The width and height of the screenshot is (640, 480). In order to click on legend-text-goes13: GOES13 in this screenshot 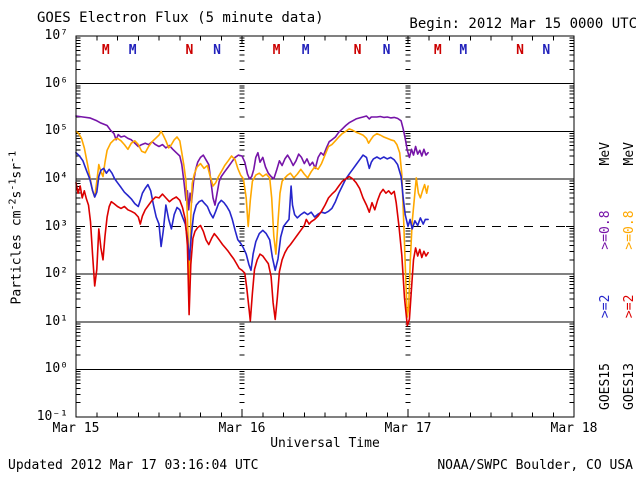, I will do `click(629, 386)`.